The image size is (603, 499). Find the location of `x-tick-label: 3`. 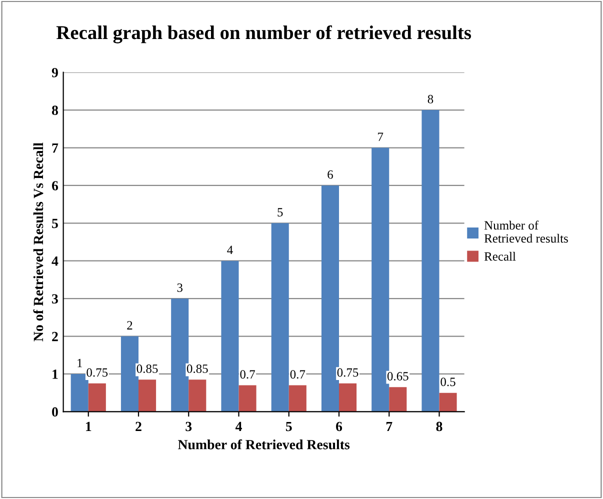

x-tick-label: 3 is located at coordinates (189, 427).